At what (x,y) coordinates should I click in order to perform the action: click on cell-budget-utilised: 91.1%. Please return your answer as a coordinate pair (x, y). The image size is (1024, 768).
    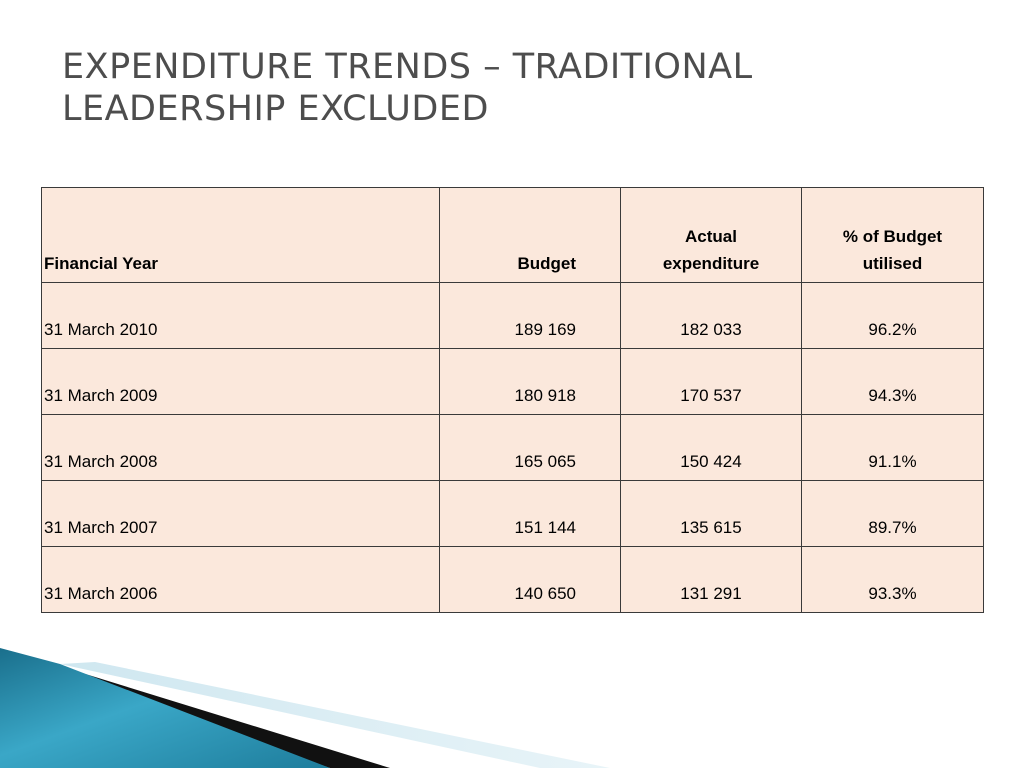
    Looking at the image, I should click on (892, 447).